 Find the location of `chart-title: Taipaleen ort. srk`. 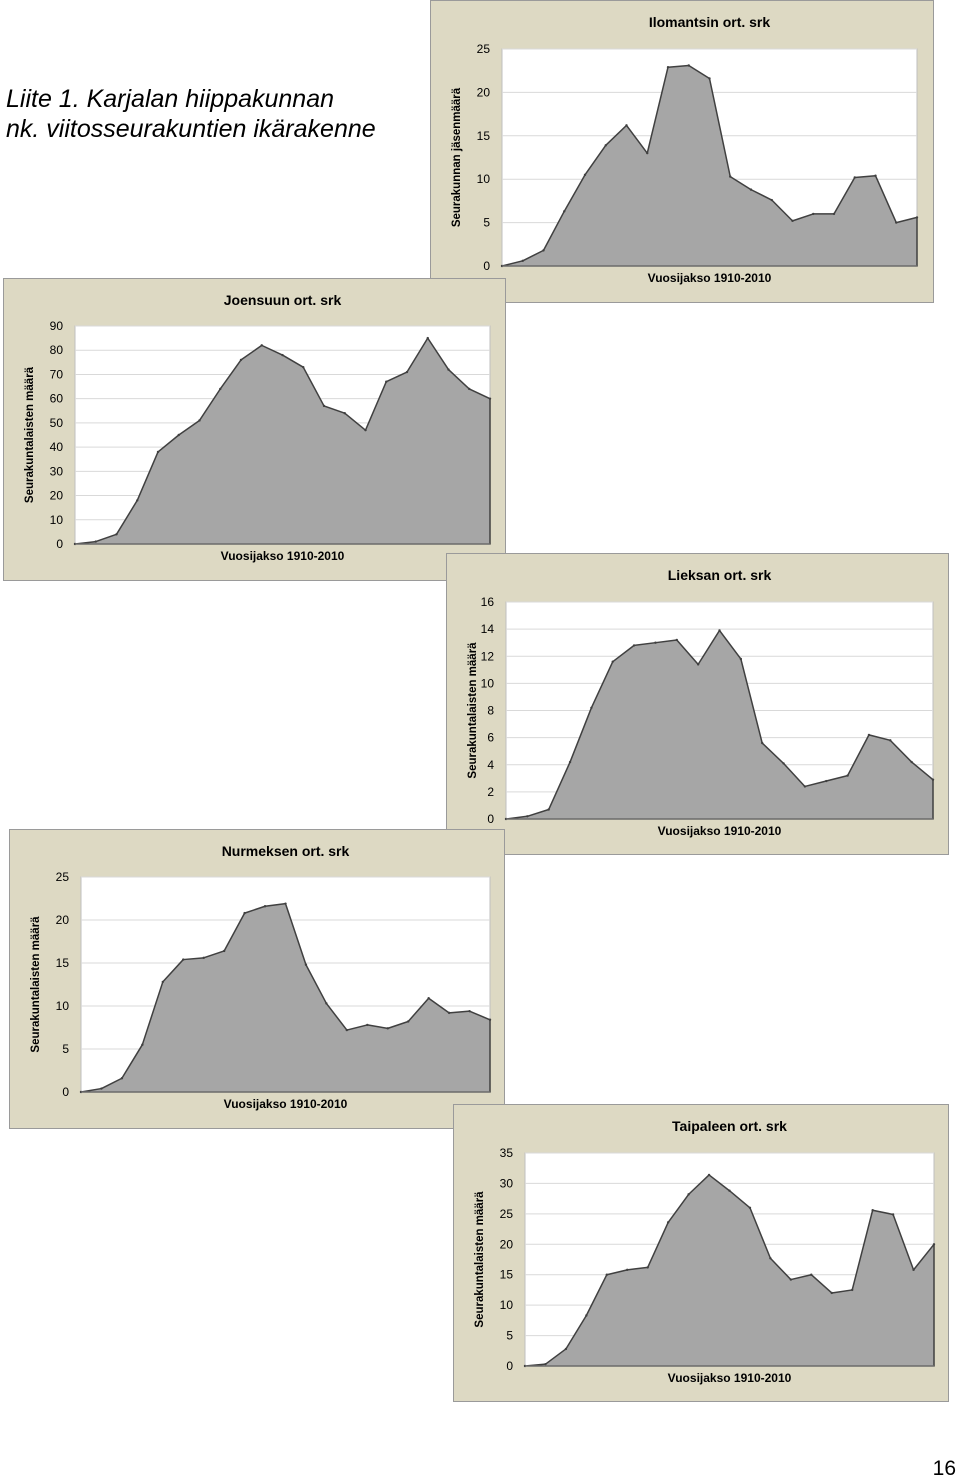

chart-title: Taipaleen ort. srk is located at coordinates (729, 1126).